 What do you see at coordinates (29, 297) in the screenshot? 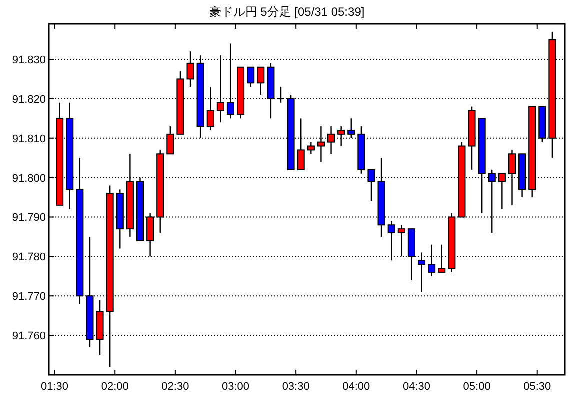
I see `y-tick-label: 91.770` at bounding box center [29, 297].